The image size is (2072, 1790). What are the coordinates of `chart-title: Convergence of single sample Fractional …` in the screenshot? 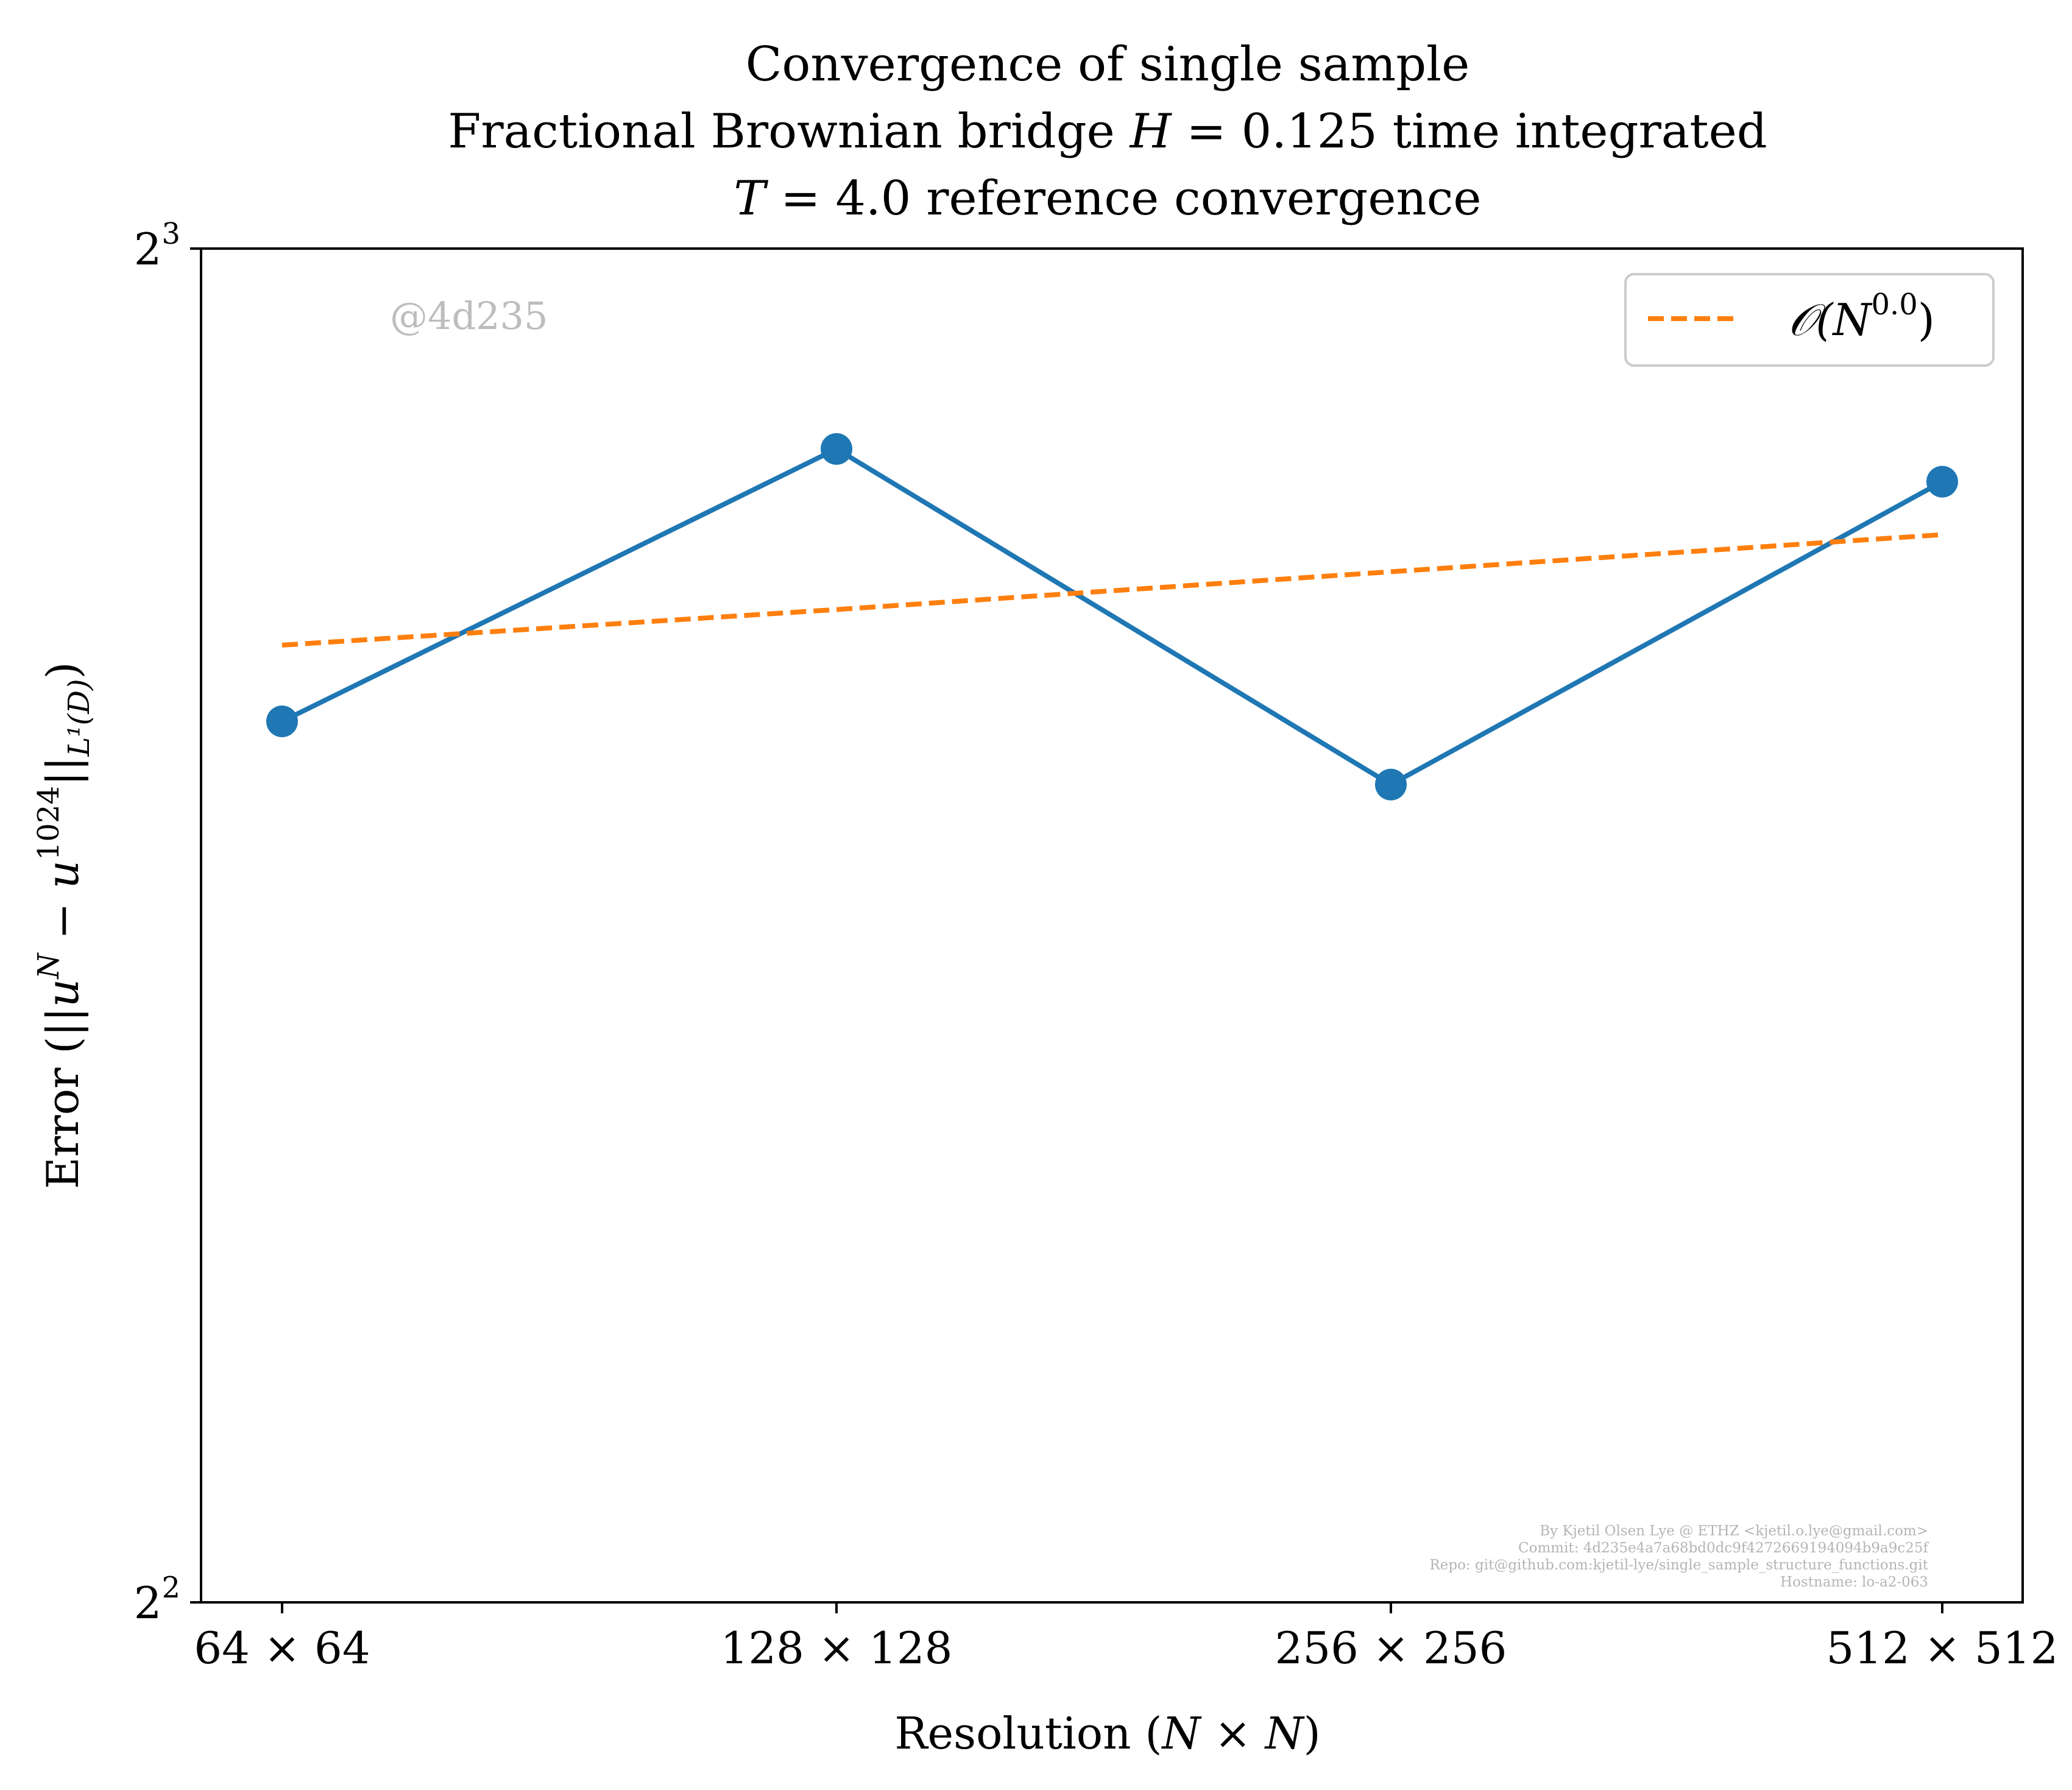 It's located at (1107, 131).